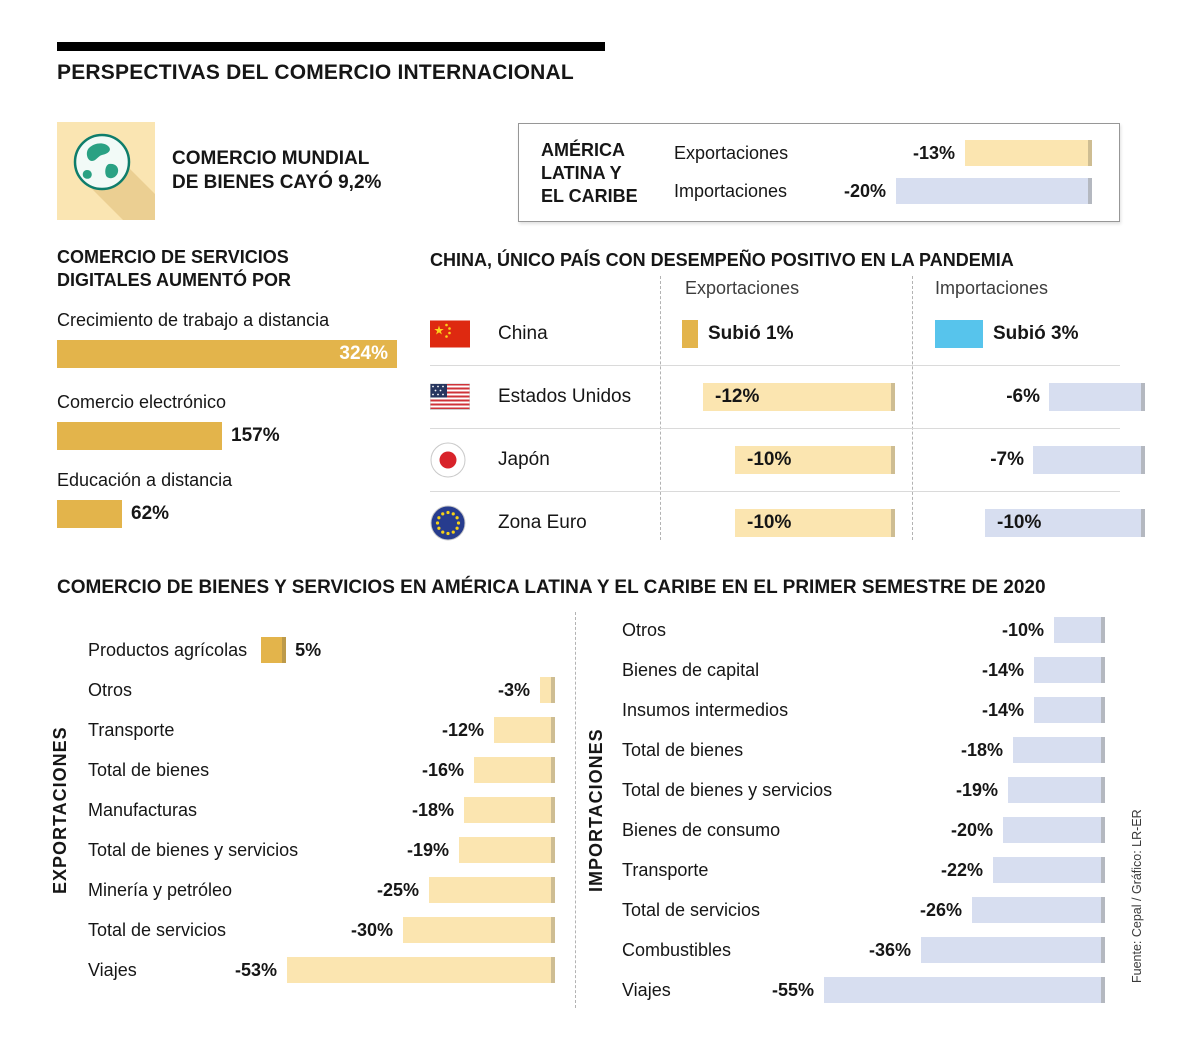  Describe the element at coordinates (168, 649) in the screenshot. I see `bar-label: Productos agrícolas` at that location.